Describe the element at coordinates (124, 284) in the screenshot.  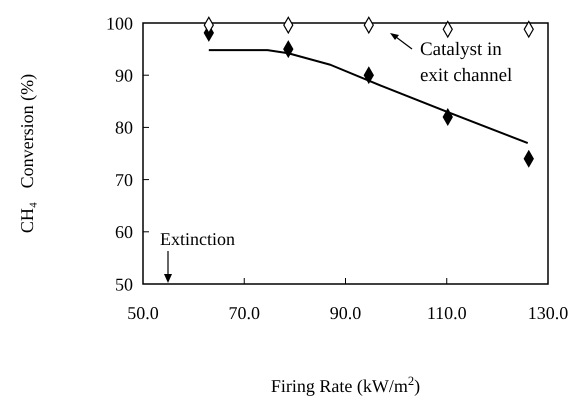
I see `y-tick-label: 50` at that location.